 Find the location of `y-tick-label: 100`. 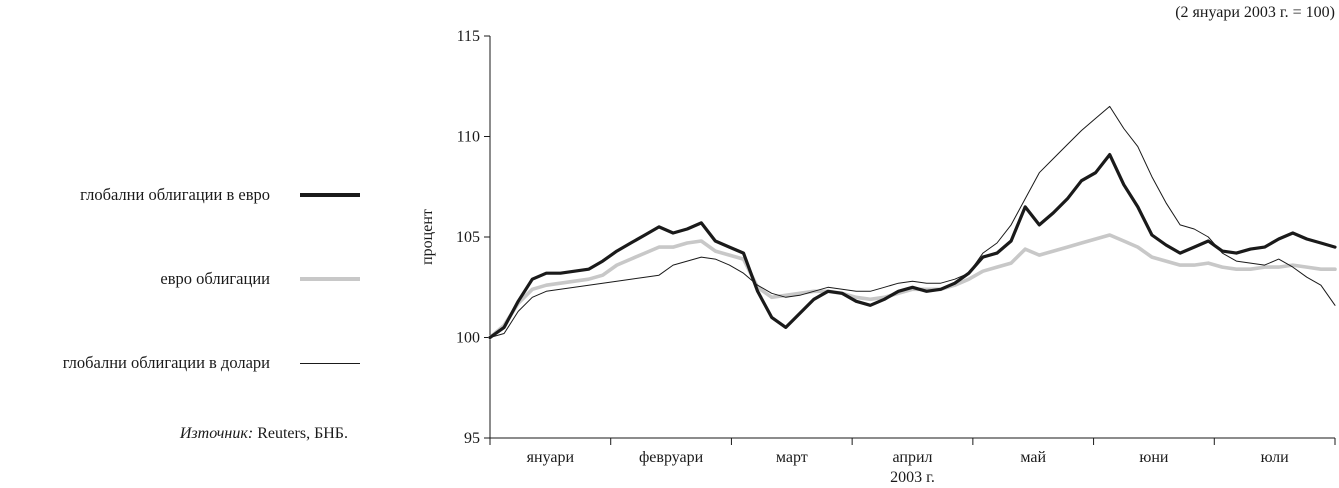

y-tick-label: 100 is located at coordinates (468, 338).